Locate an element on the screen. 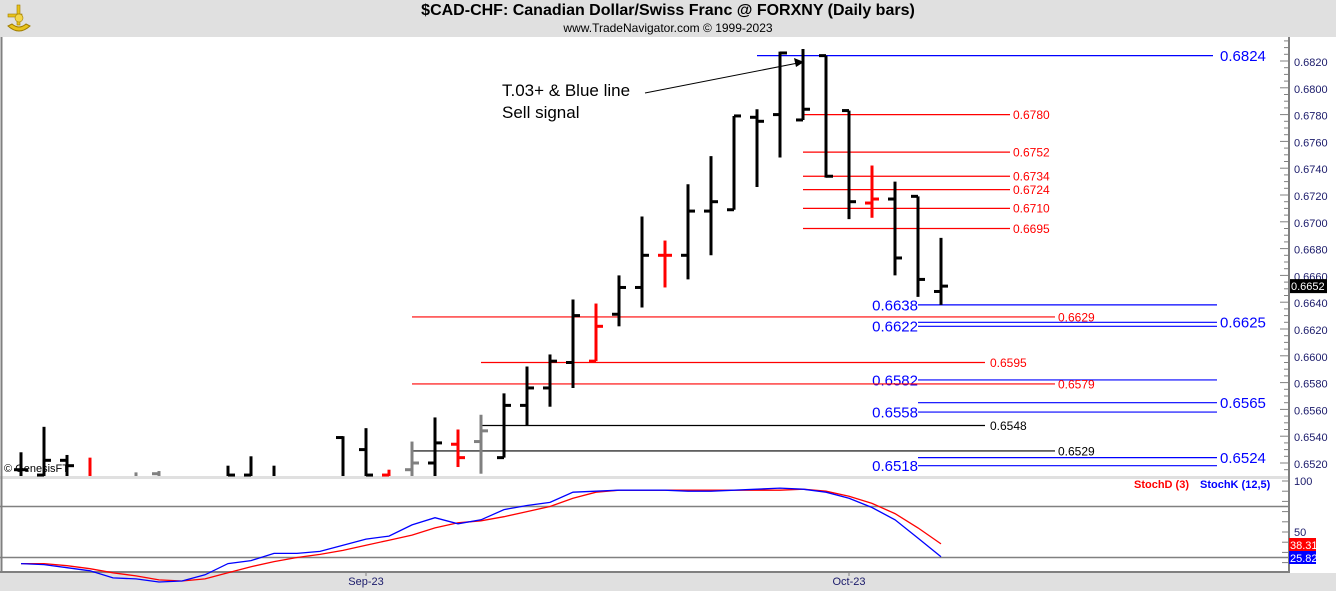 The width and height of the screenshot is (1336, 591). annotation-arrow is located at coordinates (724, 76).